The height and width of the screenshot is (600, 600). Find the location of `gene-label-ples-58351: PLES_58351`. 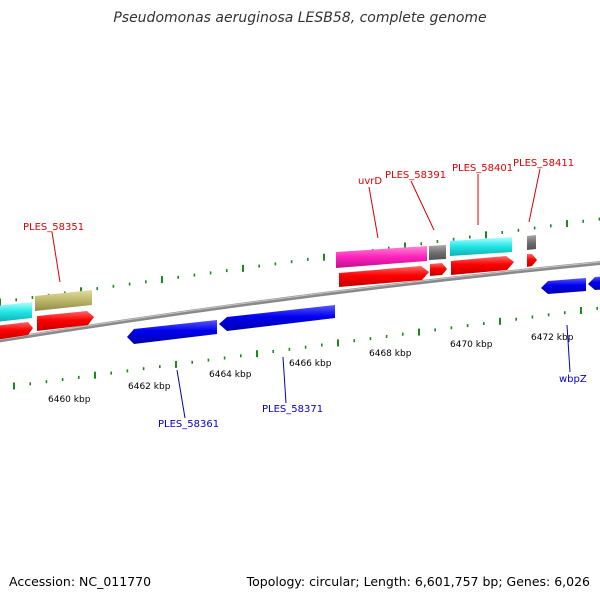

gene-label-ples-58351: PLES_58351 is located at coordinates (53, 227).